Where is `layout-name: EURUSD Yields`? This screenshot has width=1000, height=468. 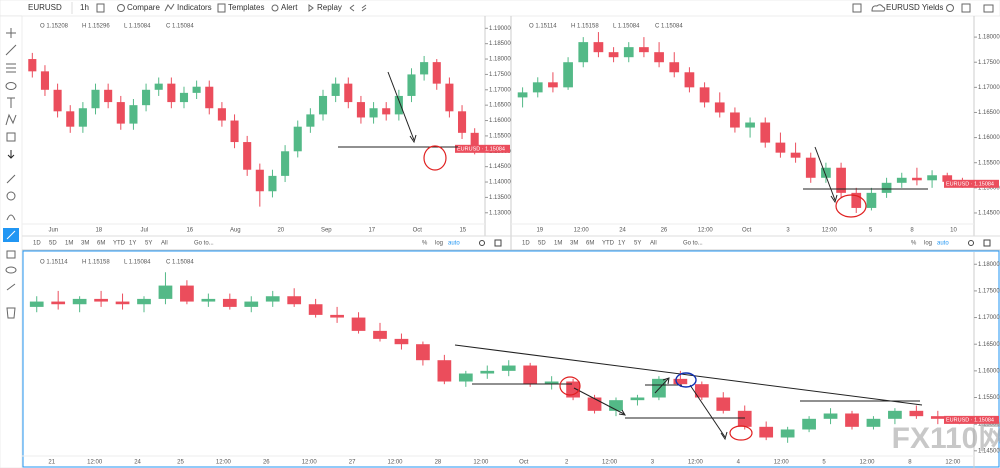 layout-name: EURUSD Yields is located at coordinates (914, 7).